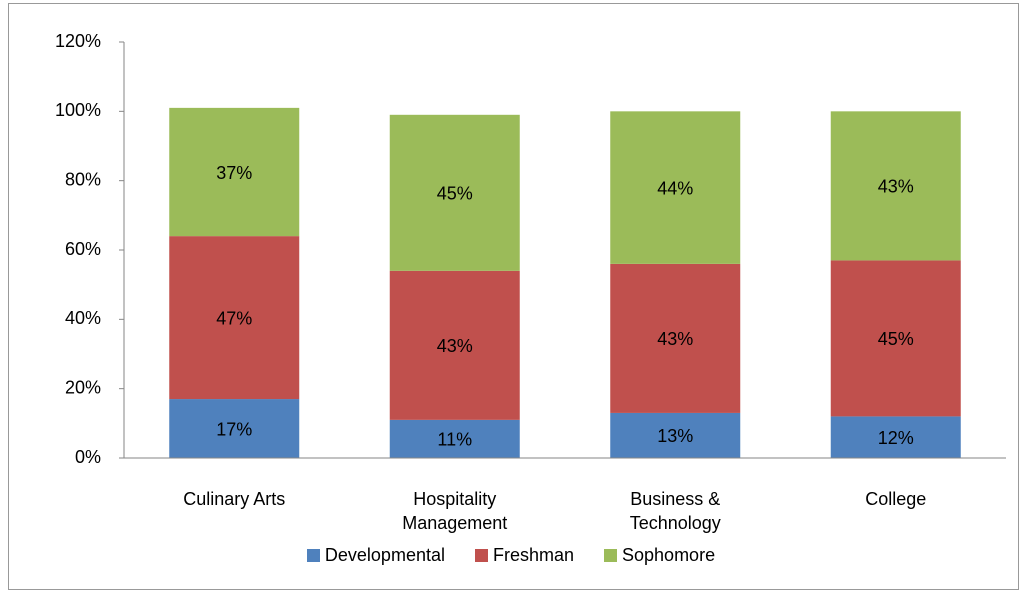 The image size is (1022, 593). I want to click on data-label: 12%, so click(896, 438).